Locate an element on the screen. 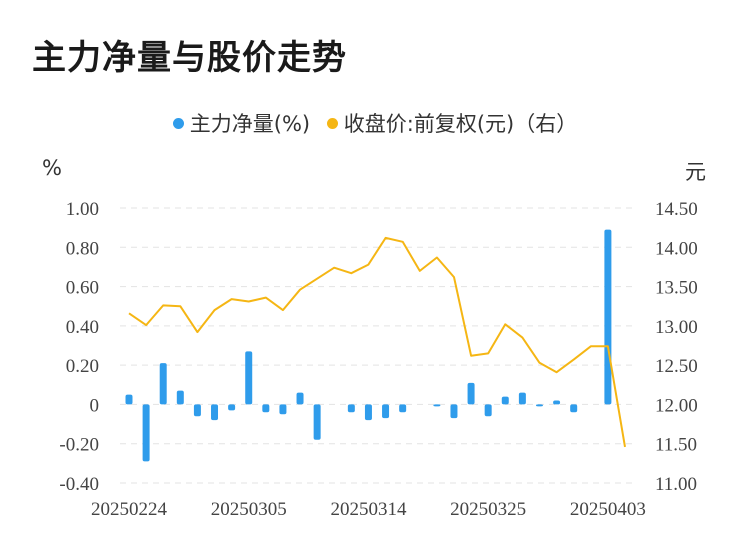 Image resolution: width=750 pixels, height=558 pixels. legend-item-close-price: 收盘价:前复权(元)（右） is located at coordinates (452, 123).